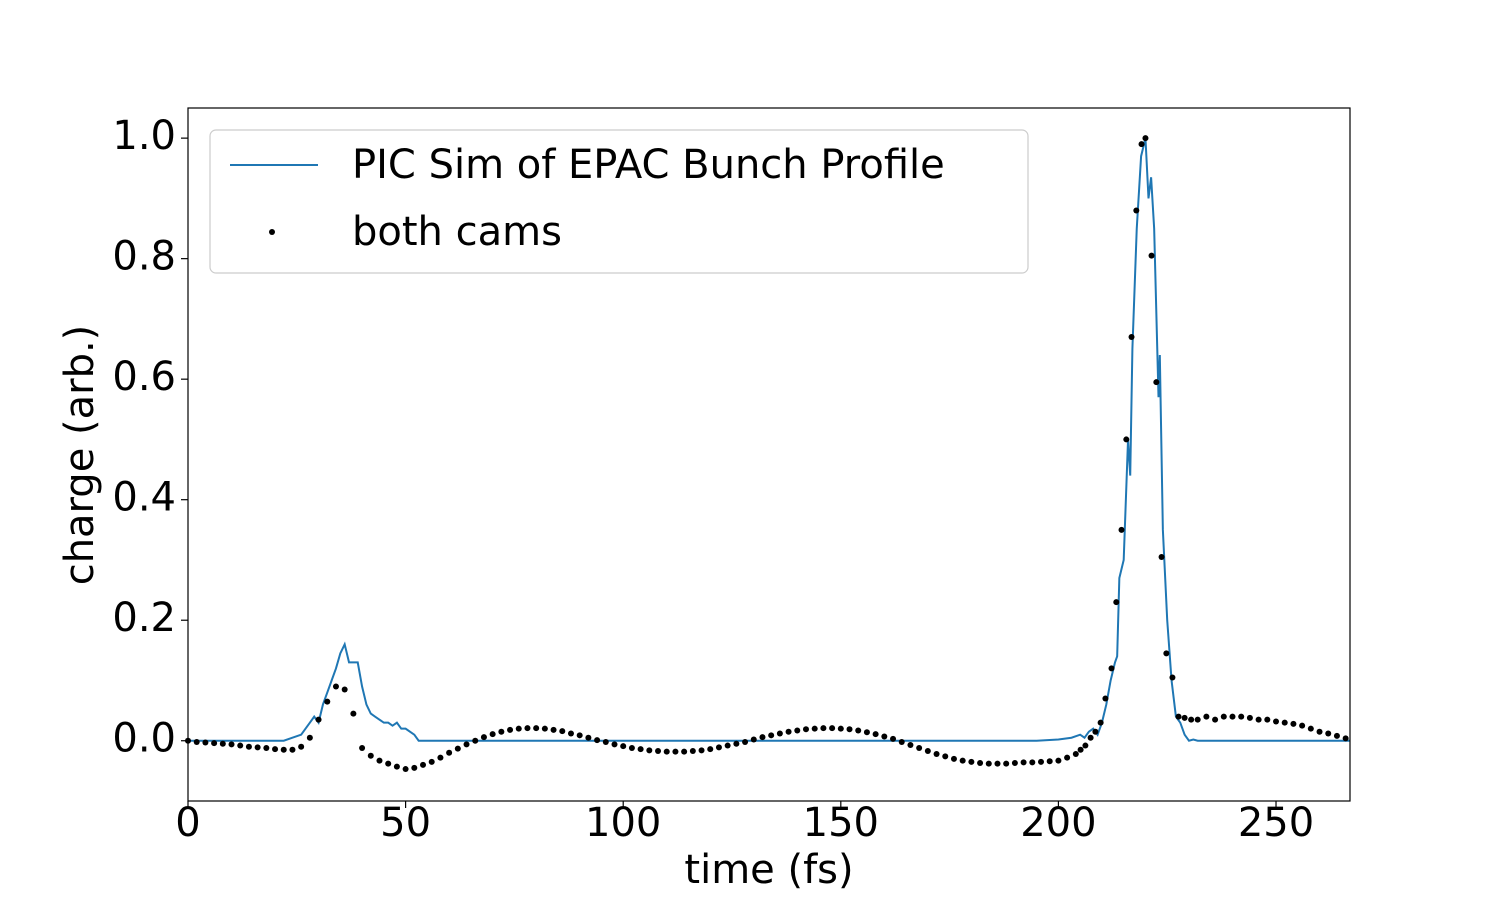  I want to click on y-axis-label: charge (arb.), so click(80, 455).